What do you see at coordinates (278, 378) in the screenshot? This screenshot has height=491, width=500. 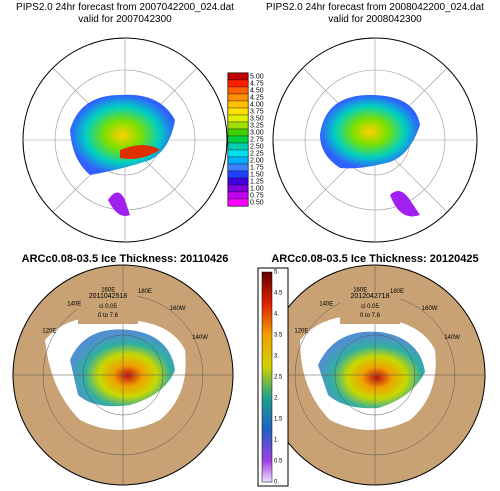 I see `colorbar-label: 2.5` at bounding box center [278, 378].